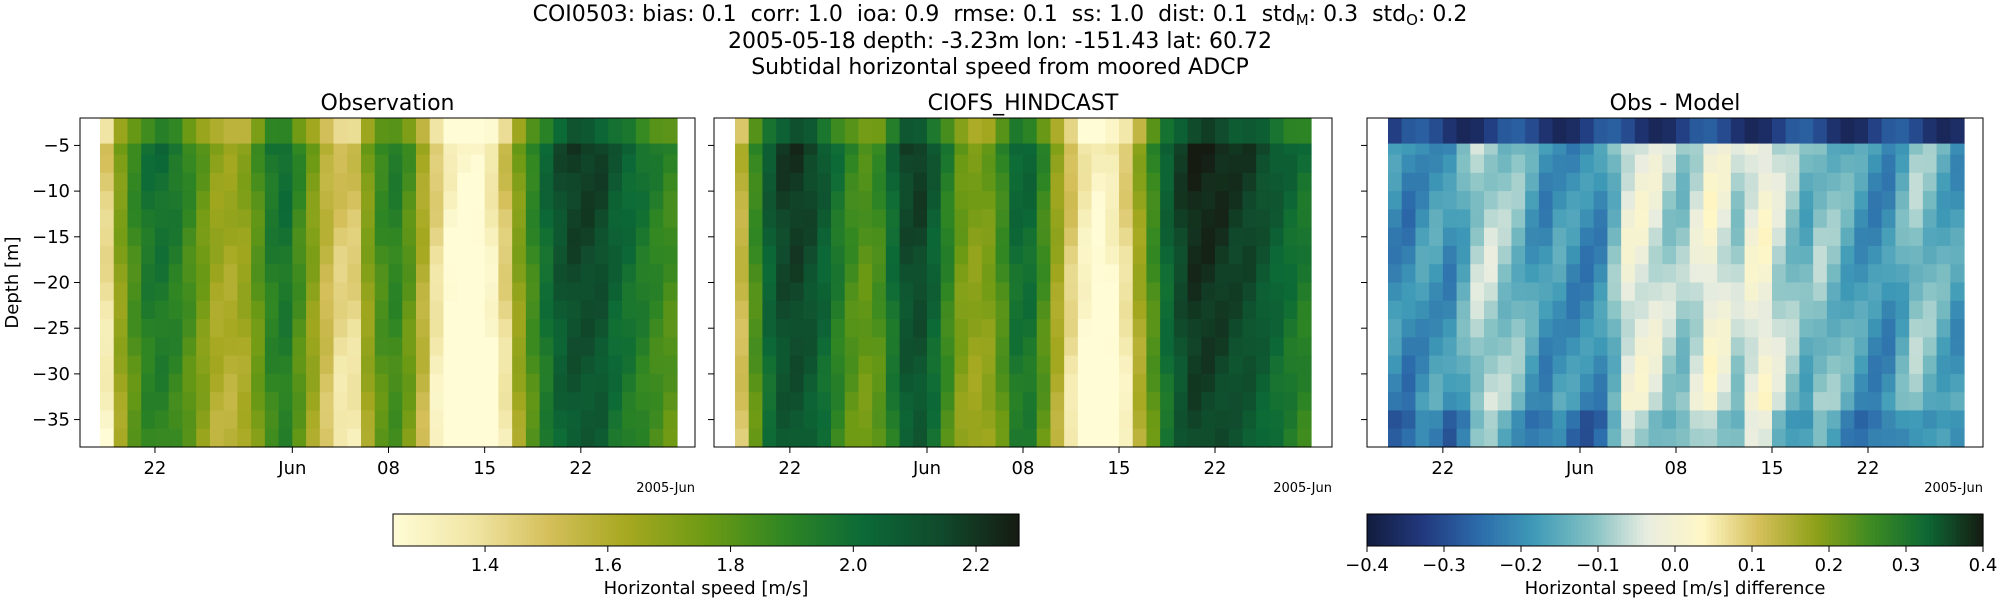 Image resolution: width=2000 pixels, height=600 pixels. I want to click on x-tick-label: Jun, so click(291, 468).